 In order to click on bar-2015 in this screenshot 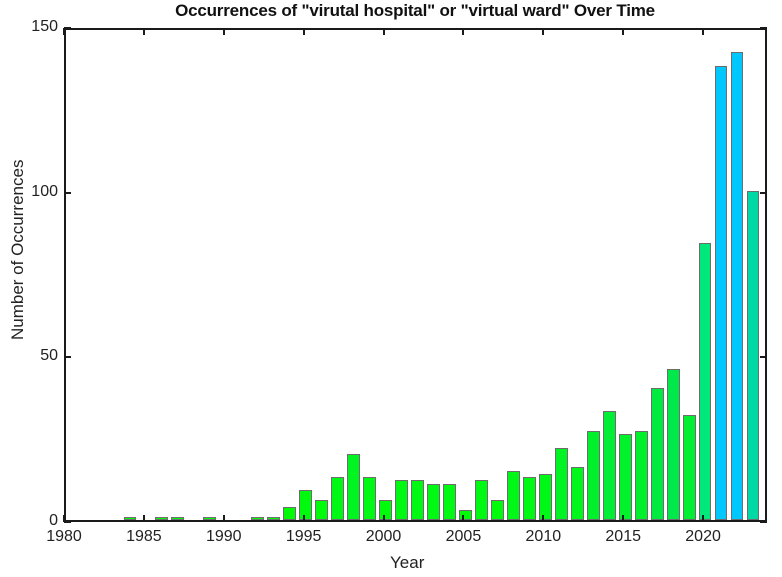, I will do `click(625, 477)`.